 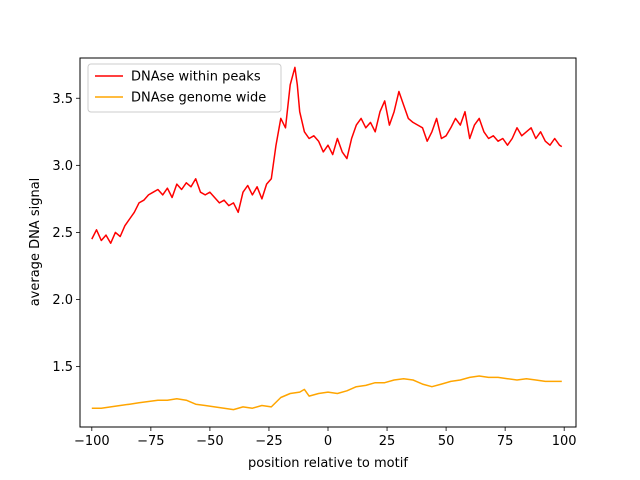 I want to click on legend: DNAse within peaks DNAse genome wide, so click(x=184, y=88).